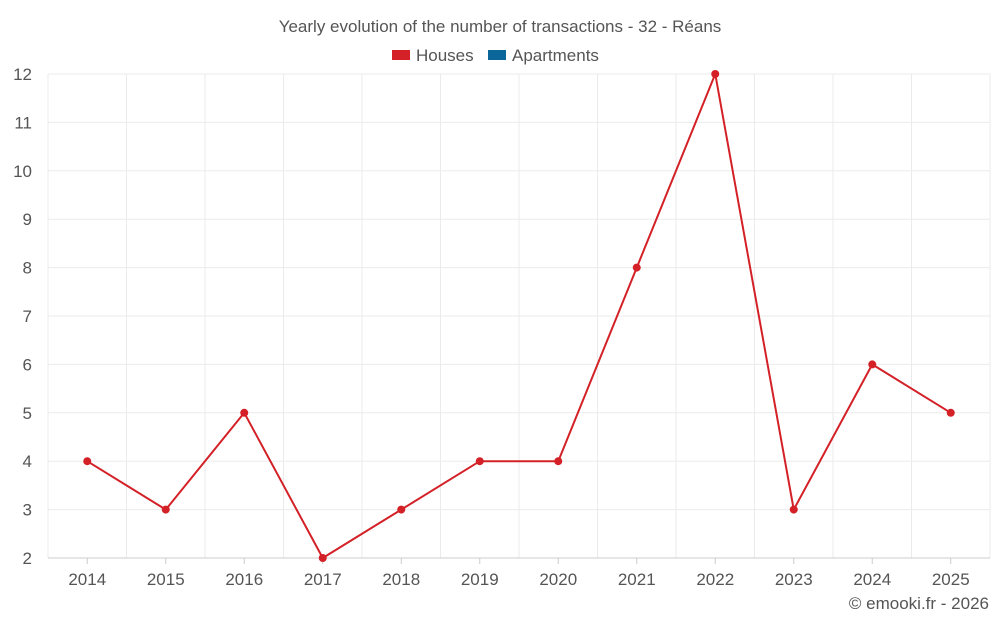  What do you see at coordinates (445, 55) in the screenshot?
I see `legend-label-houses: Houses` at bounding box center [445, 55].